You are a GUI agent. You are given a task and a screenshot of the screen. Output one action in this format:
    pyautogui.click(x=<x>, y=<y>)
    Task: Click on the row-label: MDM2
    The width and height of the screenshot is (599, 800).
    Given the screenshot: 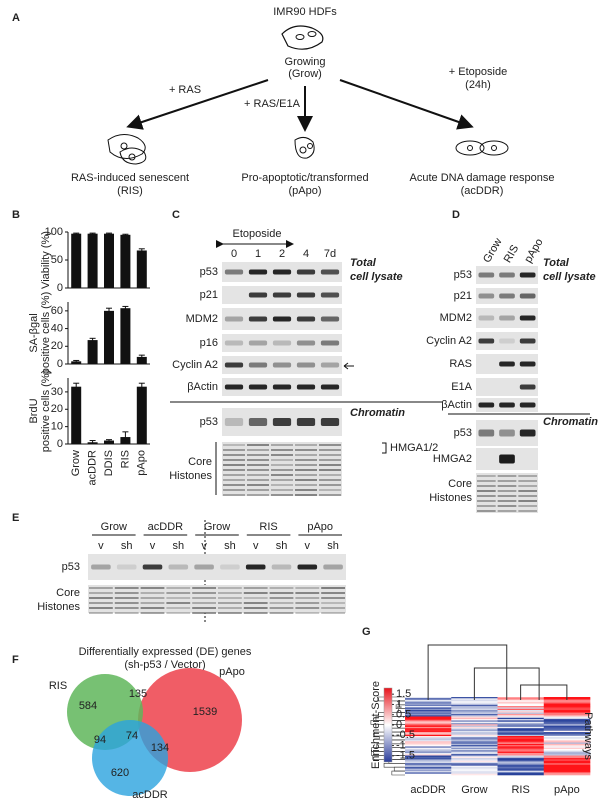 What is the action you would take?
    pyautogui.click(x=202, y=319)
    